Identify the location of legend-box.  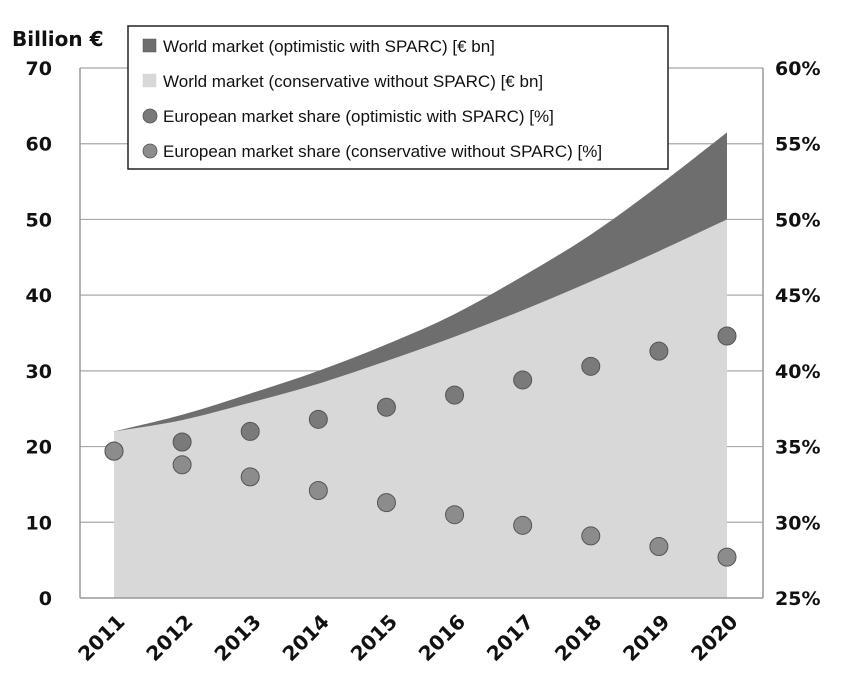
(398, 97).